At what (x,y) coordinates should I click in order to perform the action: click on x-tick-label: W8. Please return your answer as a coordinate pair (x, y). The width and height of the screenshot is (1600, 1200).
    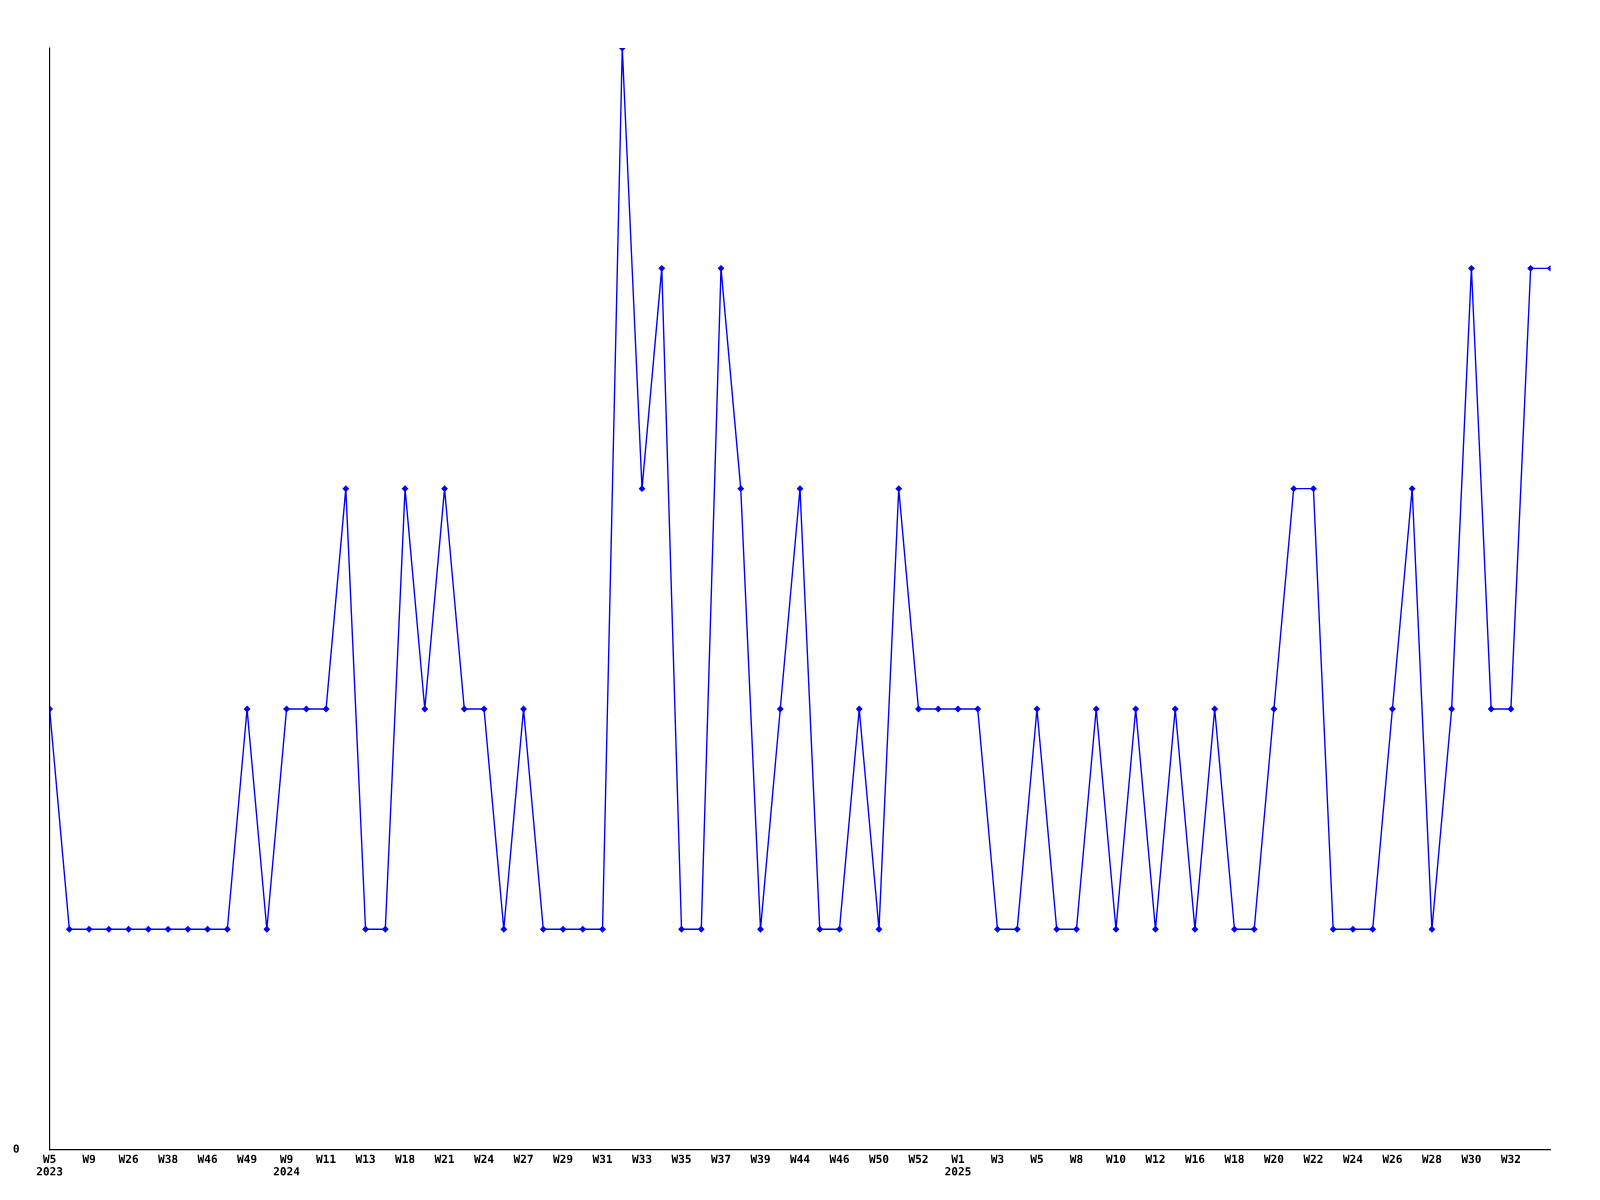
    Looking at the image, I should click on (1076, 1159).